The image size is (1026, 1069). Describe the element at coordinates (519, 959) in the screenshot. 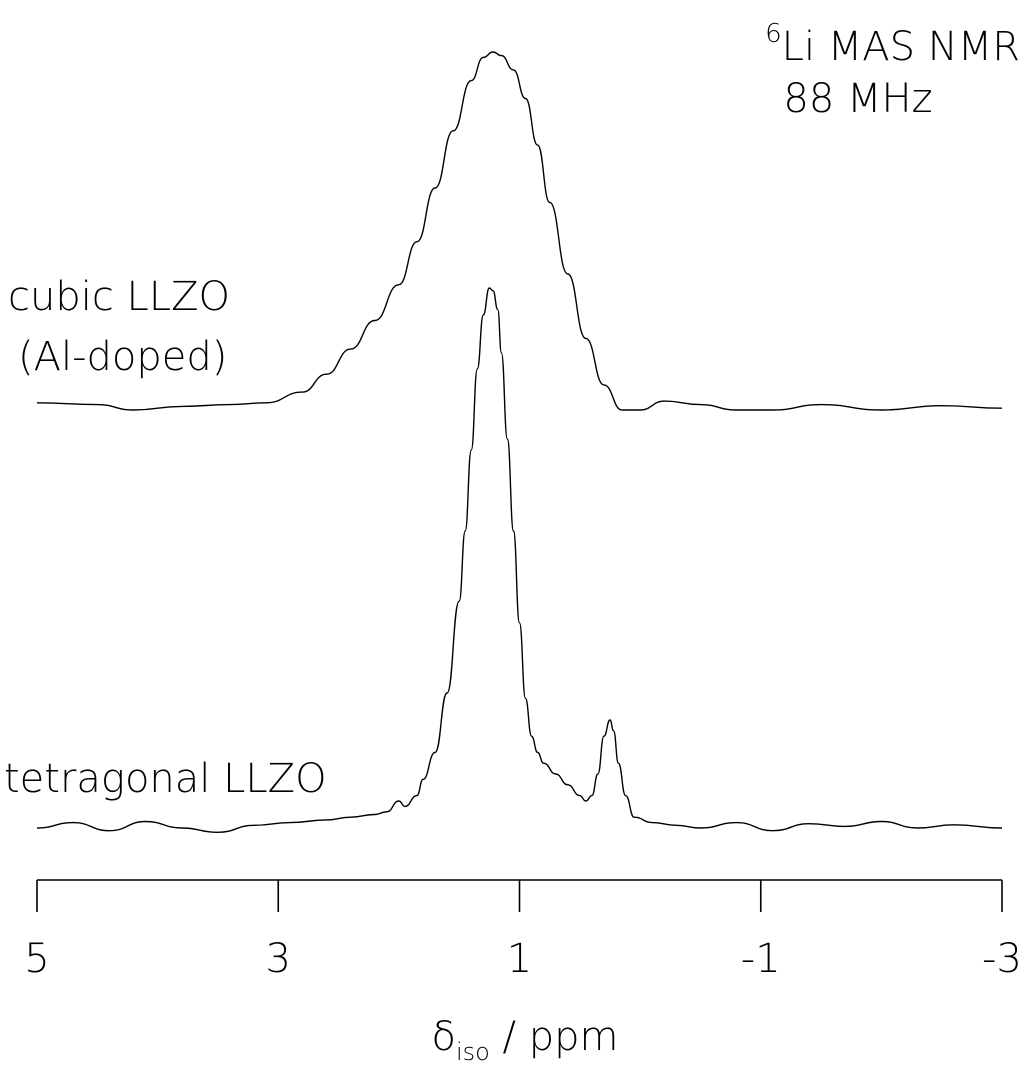

I see `x-tick-label-2: 1` at that location.